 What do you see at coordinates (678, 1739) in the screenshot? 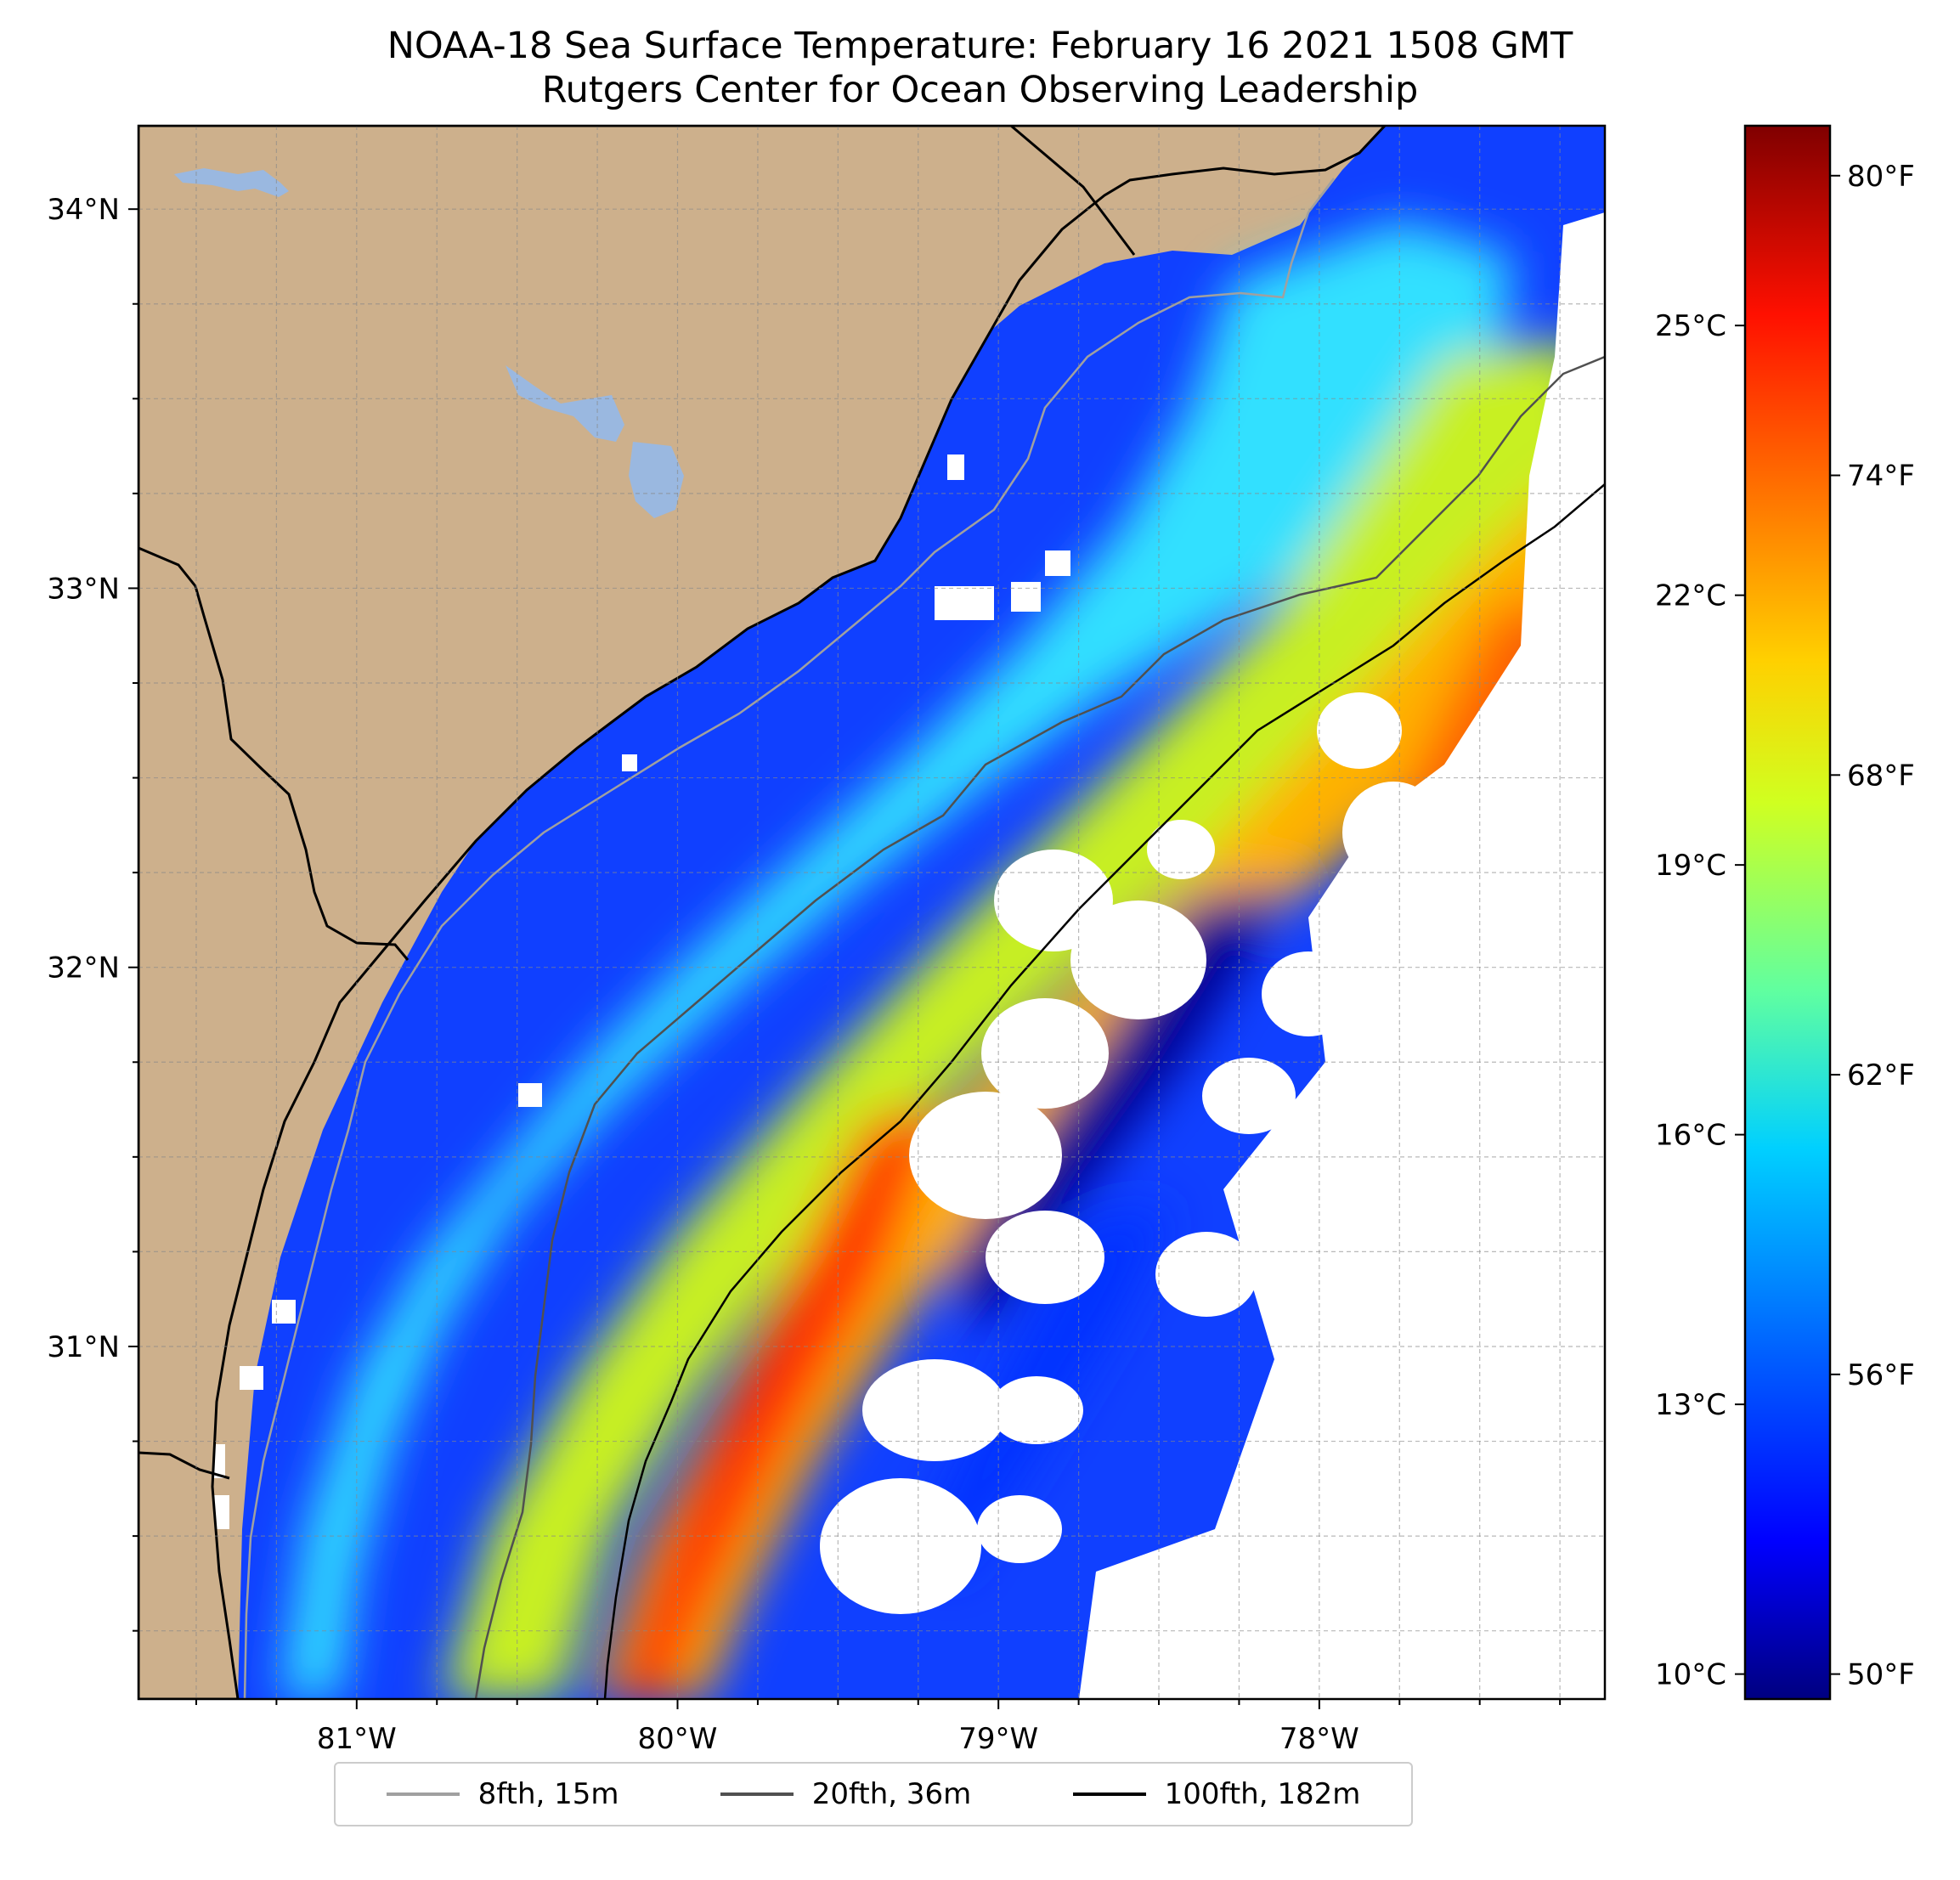
I see `lon-tick-label: 80°W` at bounding box center [678, 1739].